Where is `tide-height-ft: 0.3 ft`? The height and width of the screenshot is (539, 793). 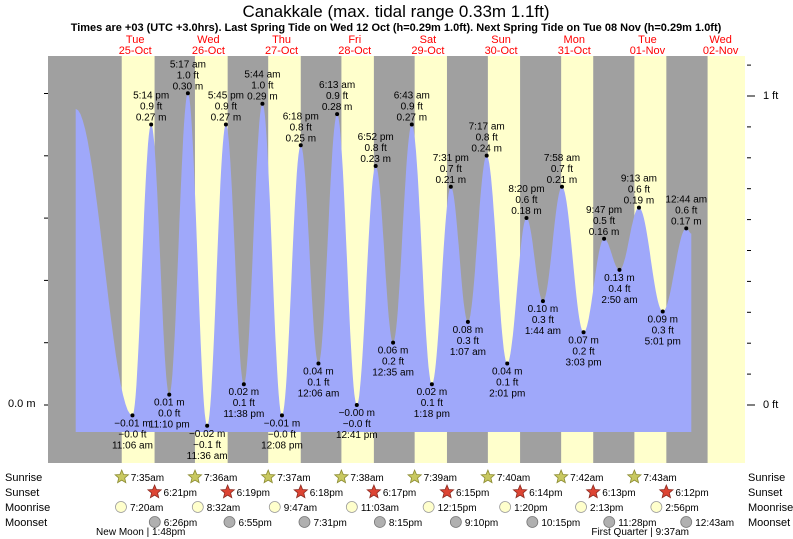
tide-height-ft: 0.3 ft is located at coordinates (468, 341).